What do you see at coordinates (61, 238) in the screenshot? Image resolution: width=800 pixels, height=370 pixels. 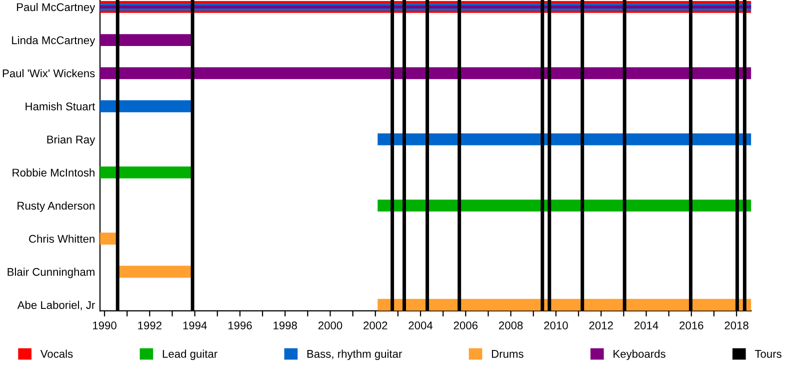 I see `y-tick-label: Chris Whitten` at bounding box center [61, 238].